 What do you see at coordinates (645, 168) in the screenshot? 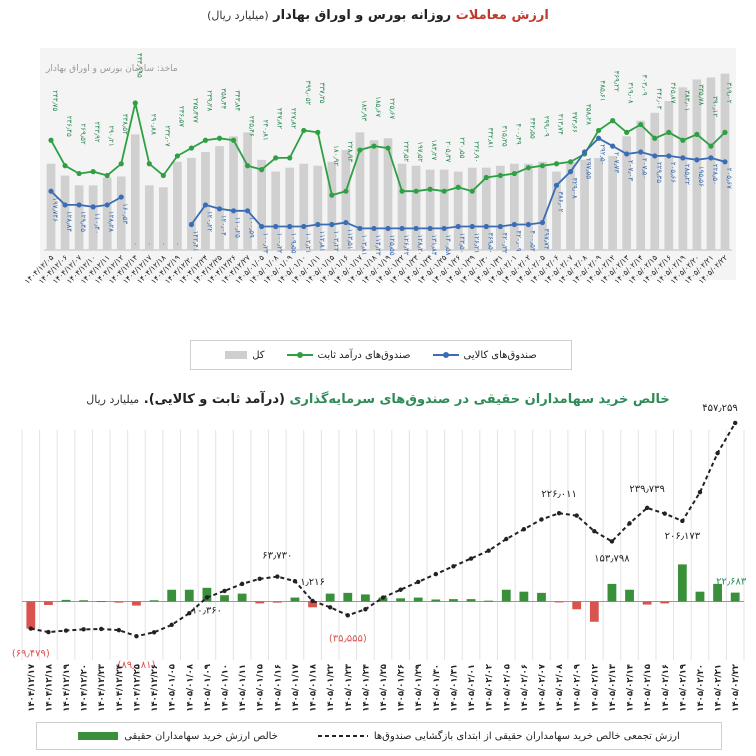
I see `commodity-data-label: ۲۰۷٫۵۰` at bounding box center [645, 168].